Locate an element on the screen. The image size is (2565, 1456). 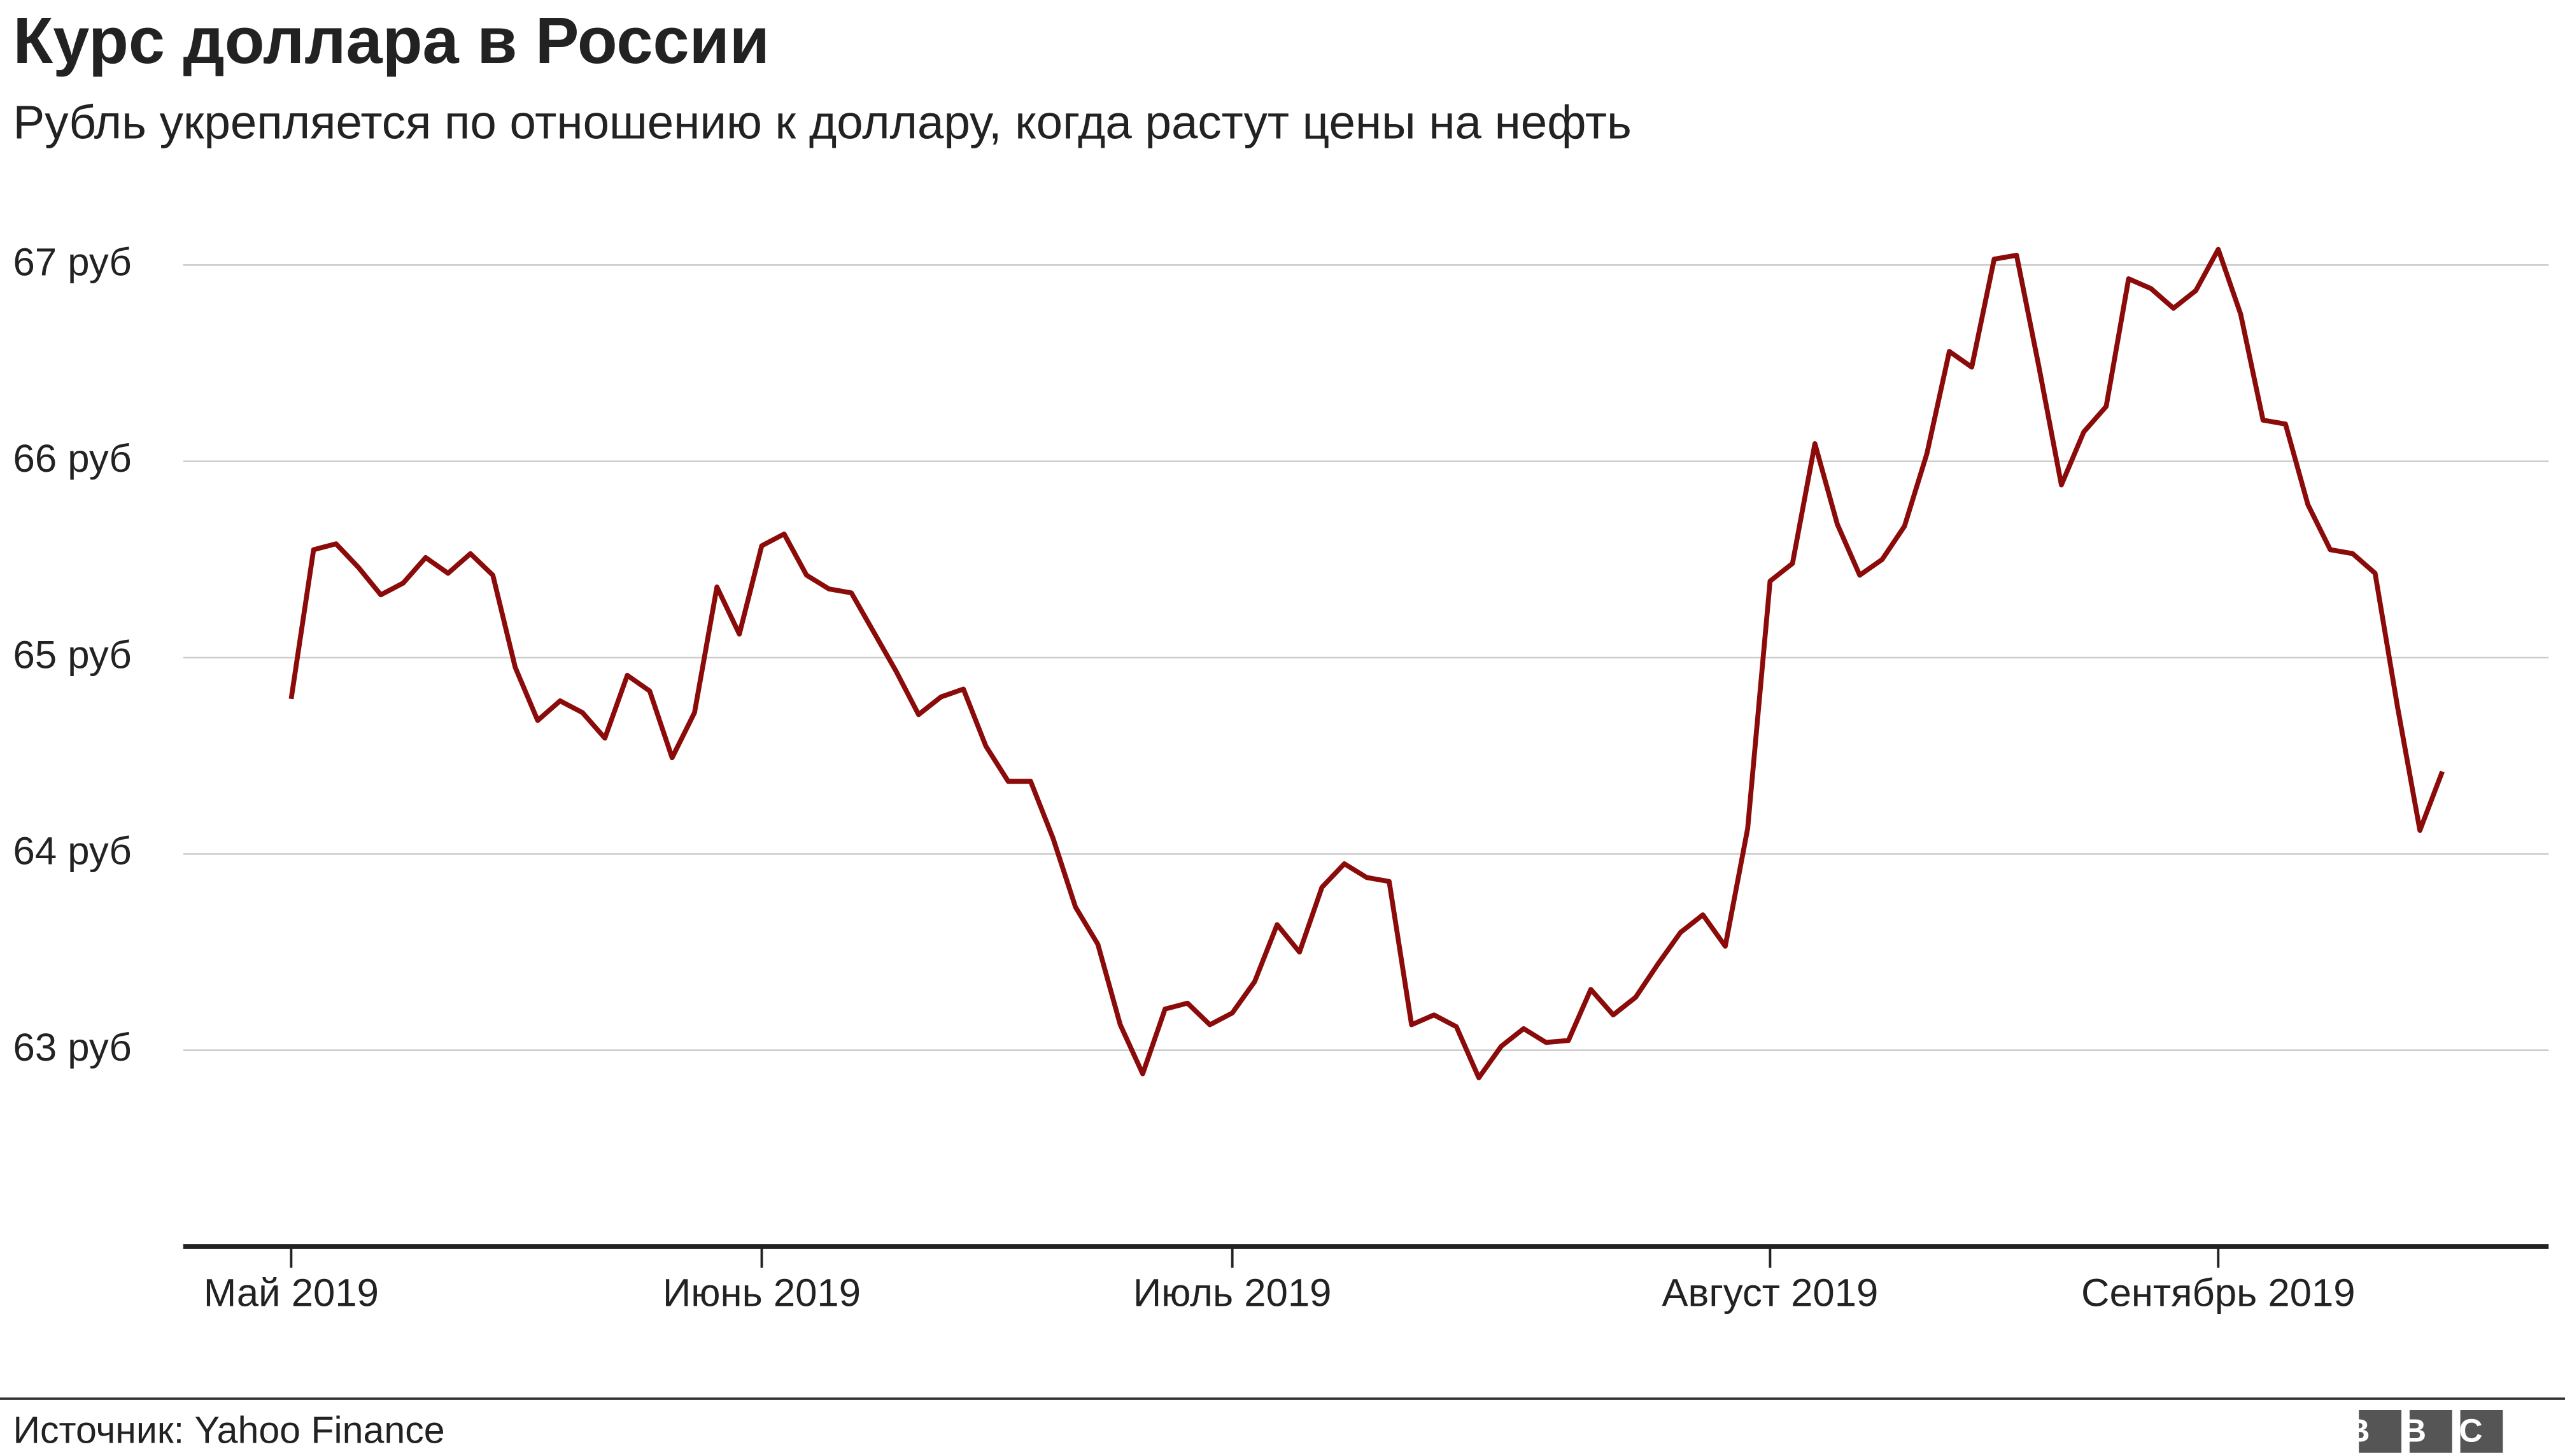
y-tick-label: 66 руб is located at coordinates (72, 459).